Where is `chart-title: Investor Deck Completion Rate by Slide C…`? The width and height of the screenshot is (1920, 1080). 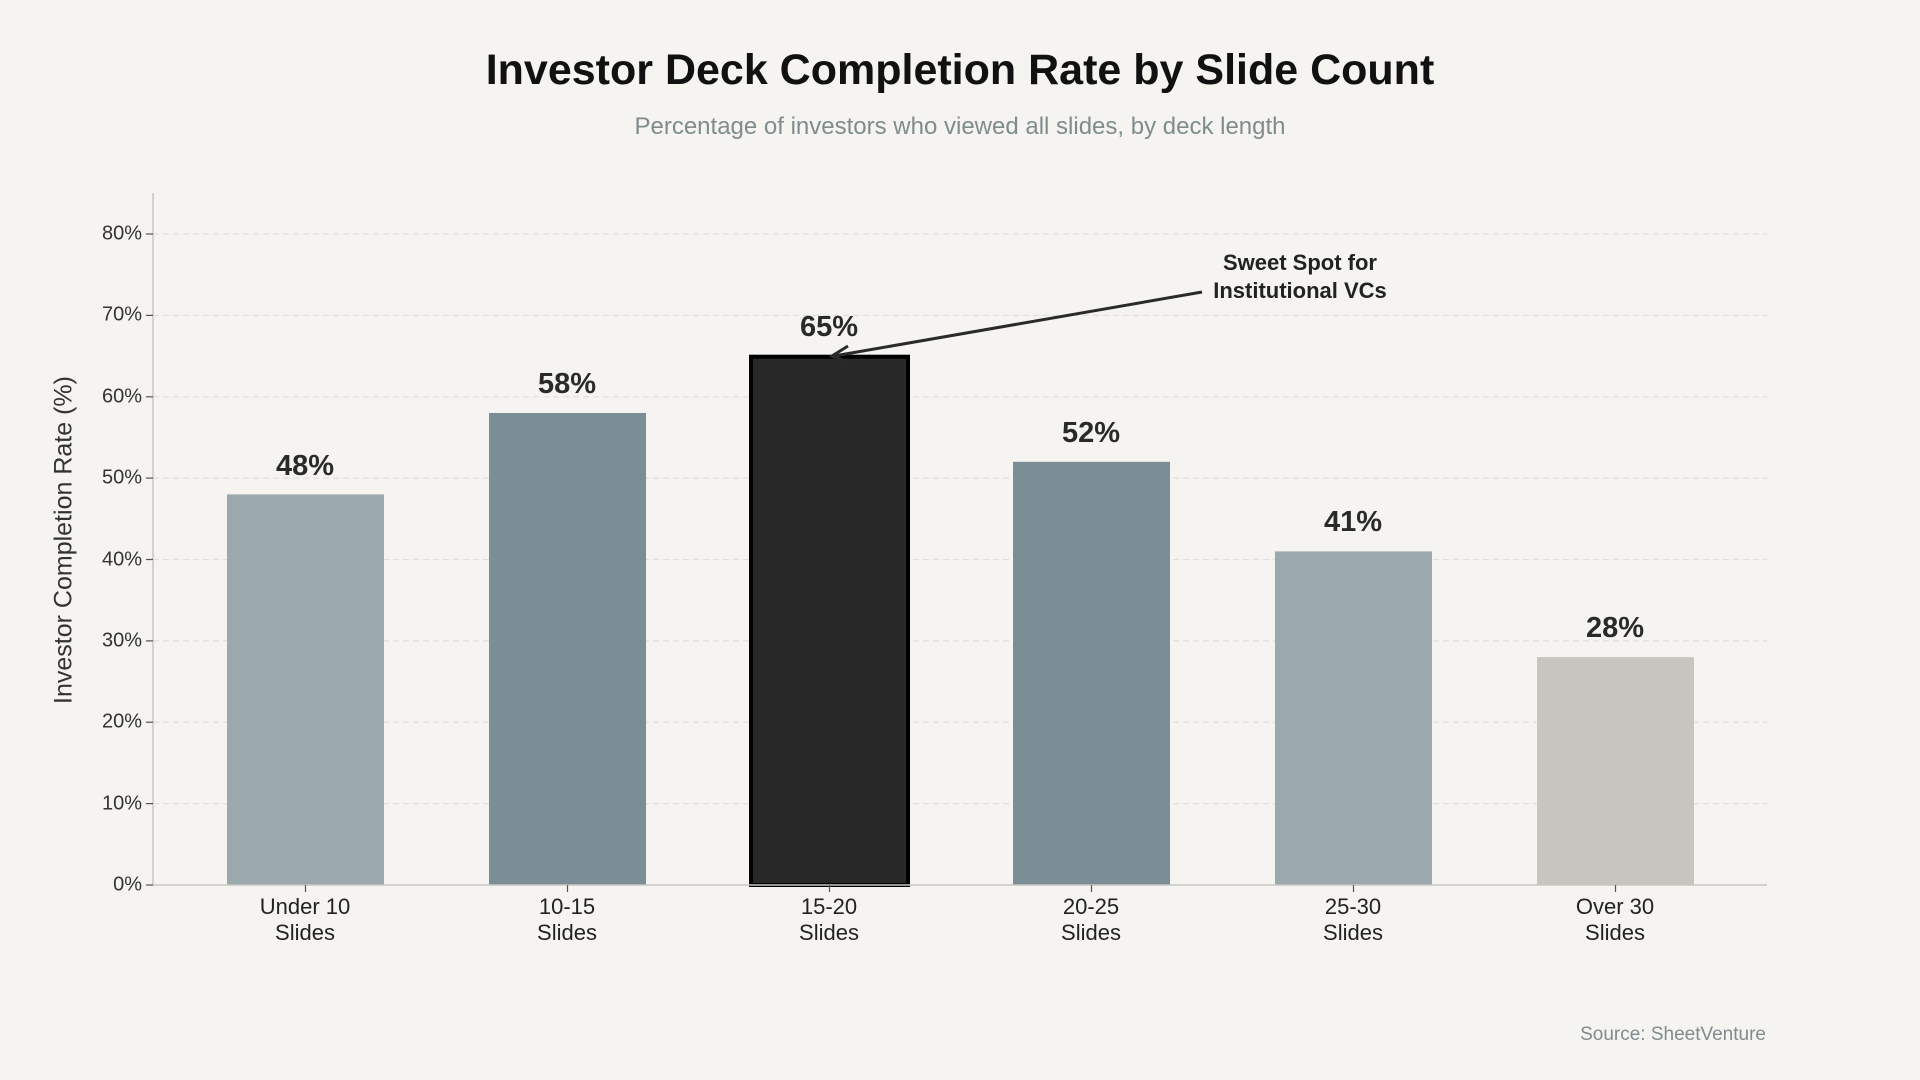 chart-title: Investor Deck Completion Rate by Slide C… is located at coordinates (960, 70).